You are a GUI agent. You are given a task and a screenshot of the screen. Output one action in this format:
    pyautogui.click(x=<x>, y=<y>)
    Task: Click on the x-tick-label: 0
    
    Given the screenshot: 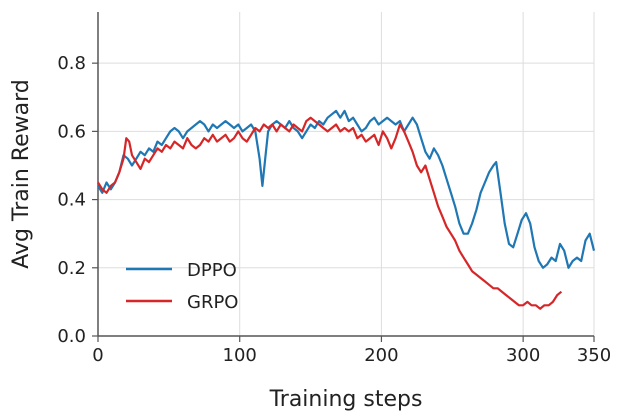 What is the action you would take?
    pyautogui.click(x=97, y=355)
    